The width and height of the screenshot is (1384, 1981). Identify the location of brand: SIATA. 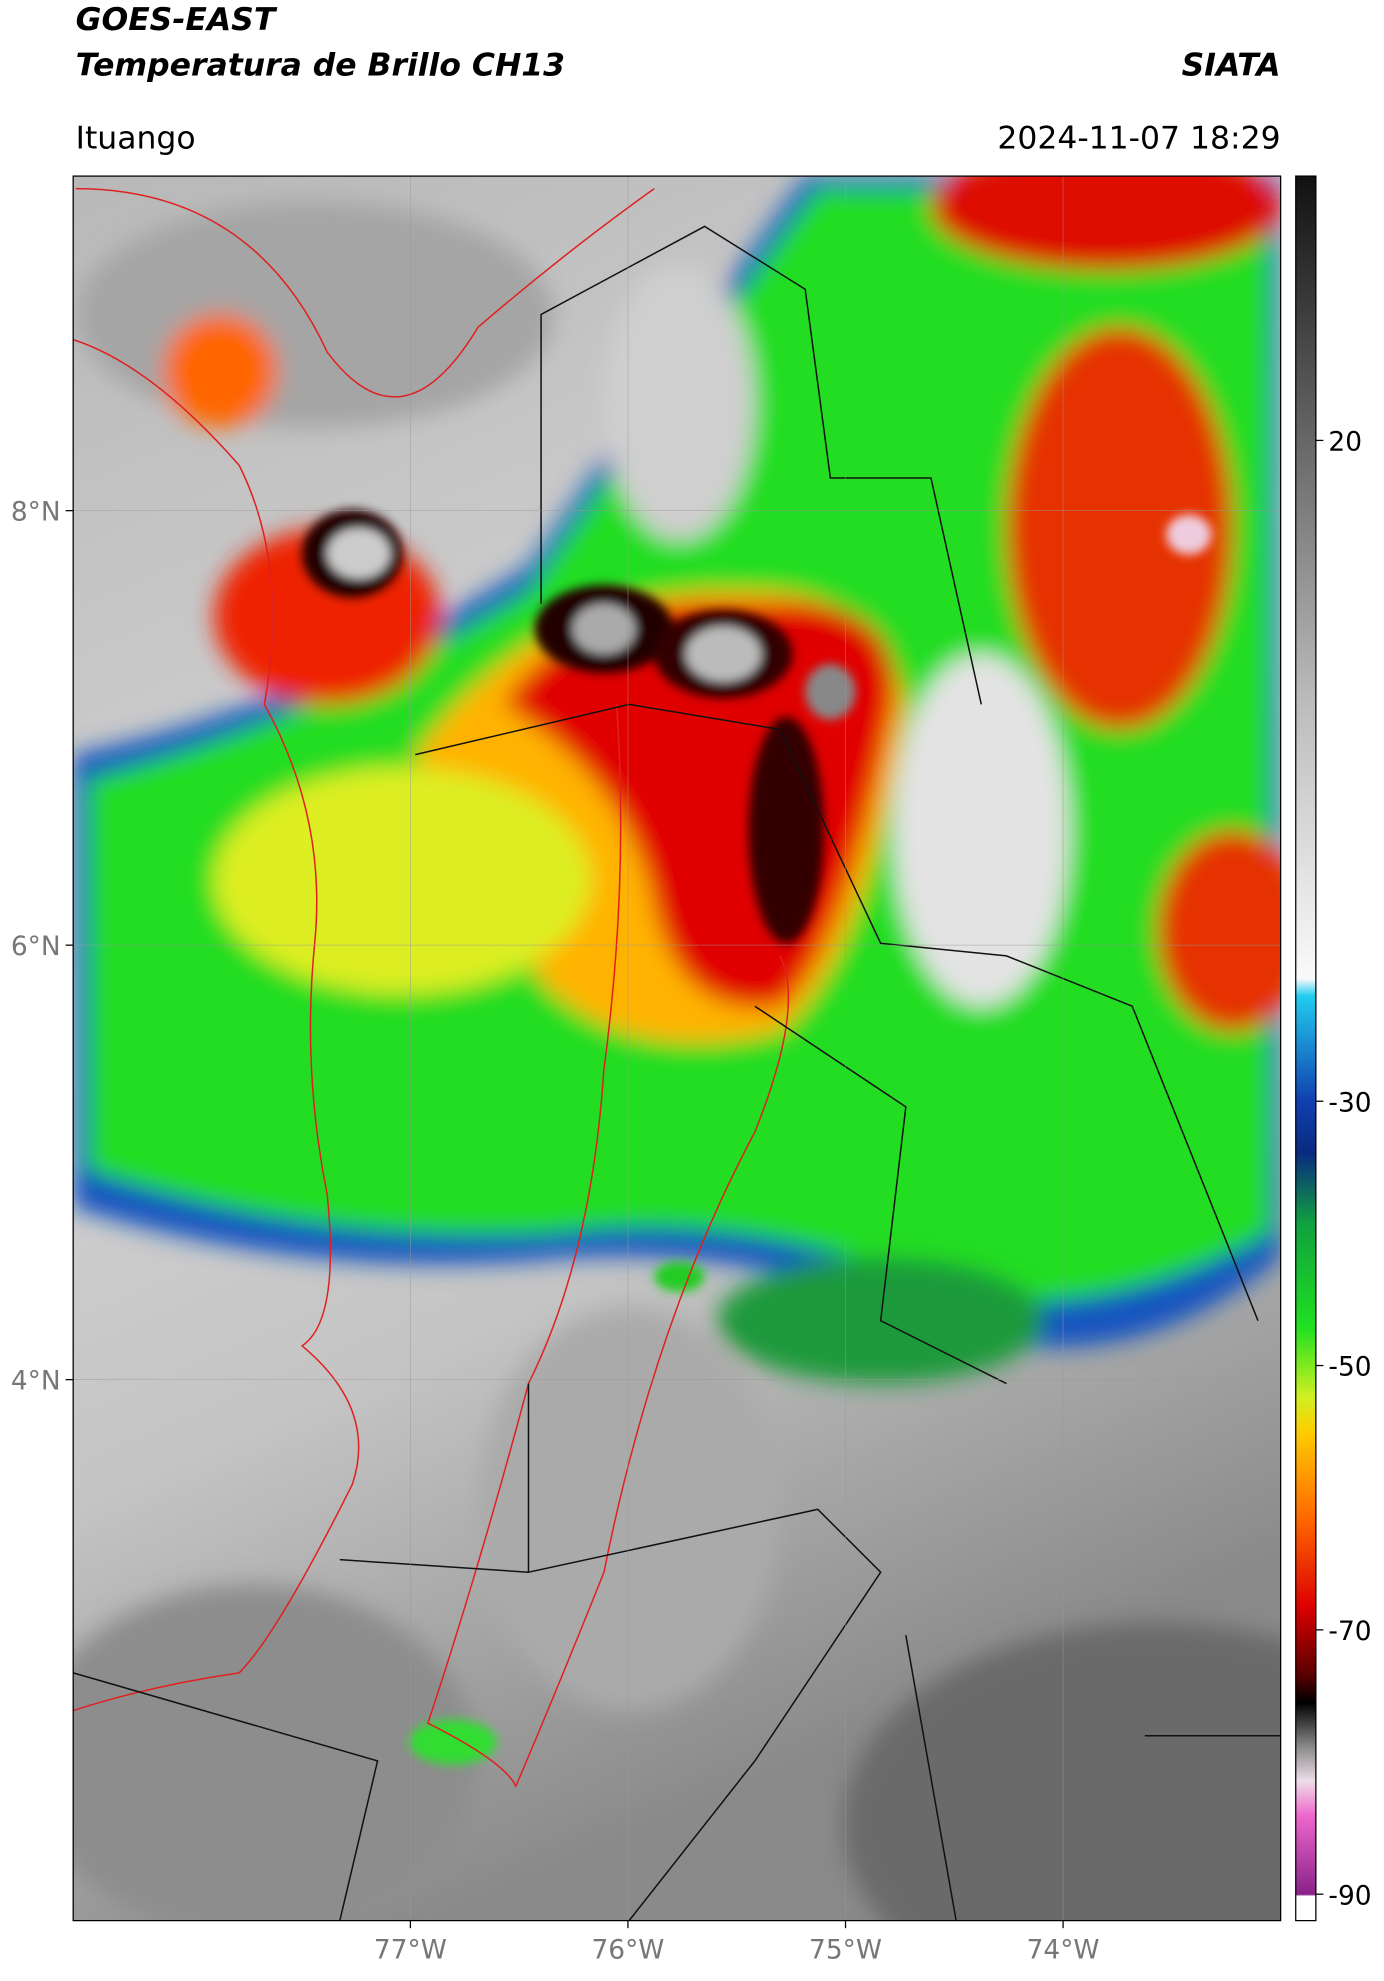
(1231, 65).